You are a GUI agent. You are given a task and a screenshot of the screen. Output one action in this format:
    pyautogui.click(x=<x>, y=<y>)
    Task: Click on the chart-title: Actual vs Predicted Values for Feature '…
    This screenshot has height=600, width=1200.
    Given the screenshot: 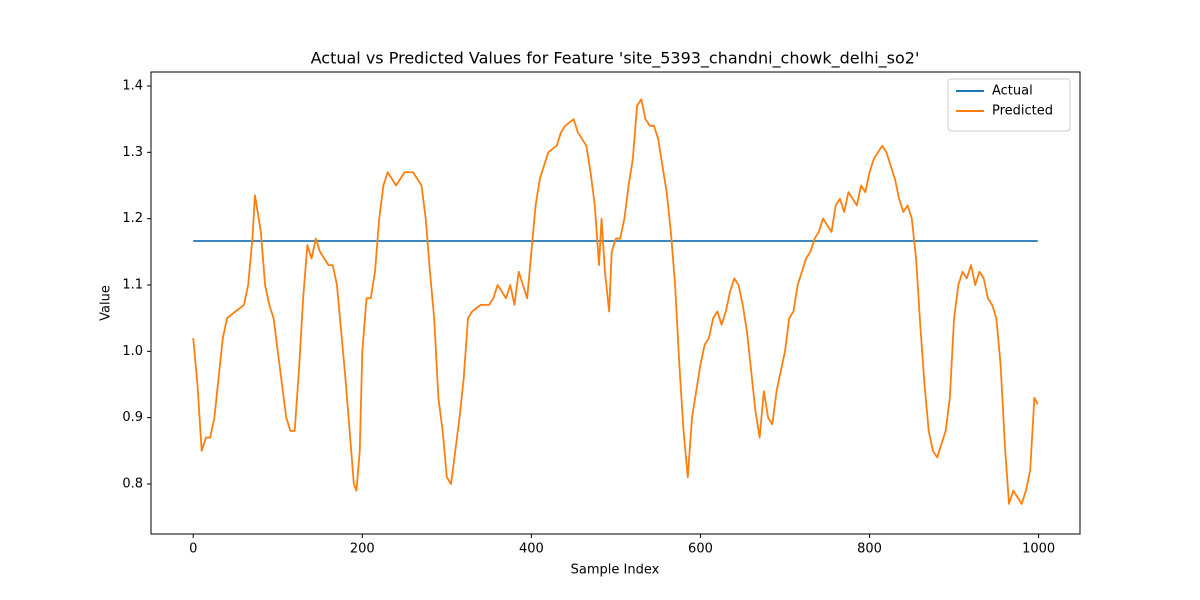 What is the action you would take?
    pyautogui.click(x=615, y=59)
    